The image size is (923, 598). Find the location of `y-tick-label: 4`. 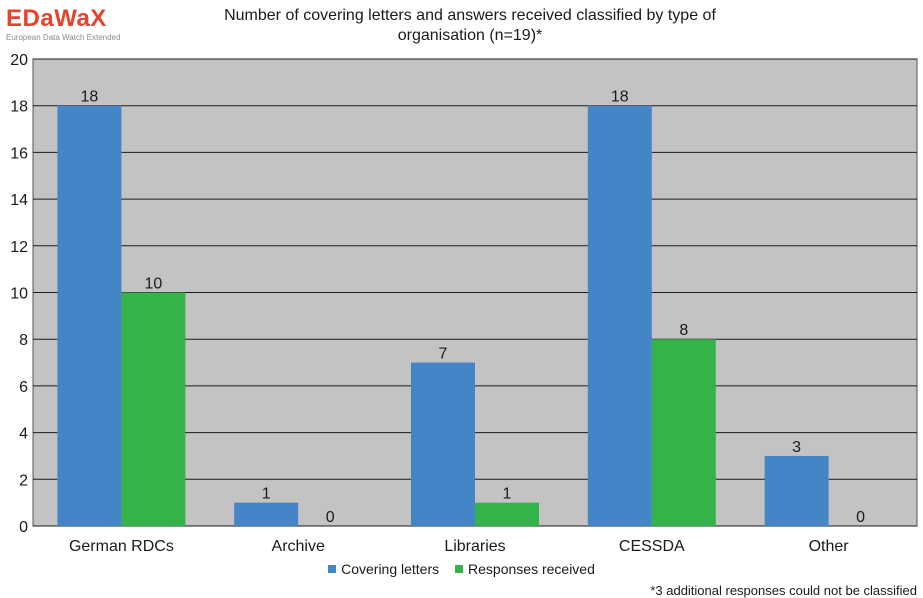

y-tick-label: 4 is located at coordinates (23, 434).